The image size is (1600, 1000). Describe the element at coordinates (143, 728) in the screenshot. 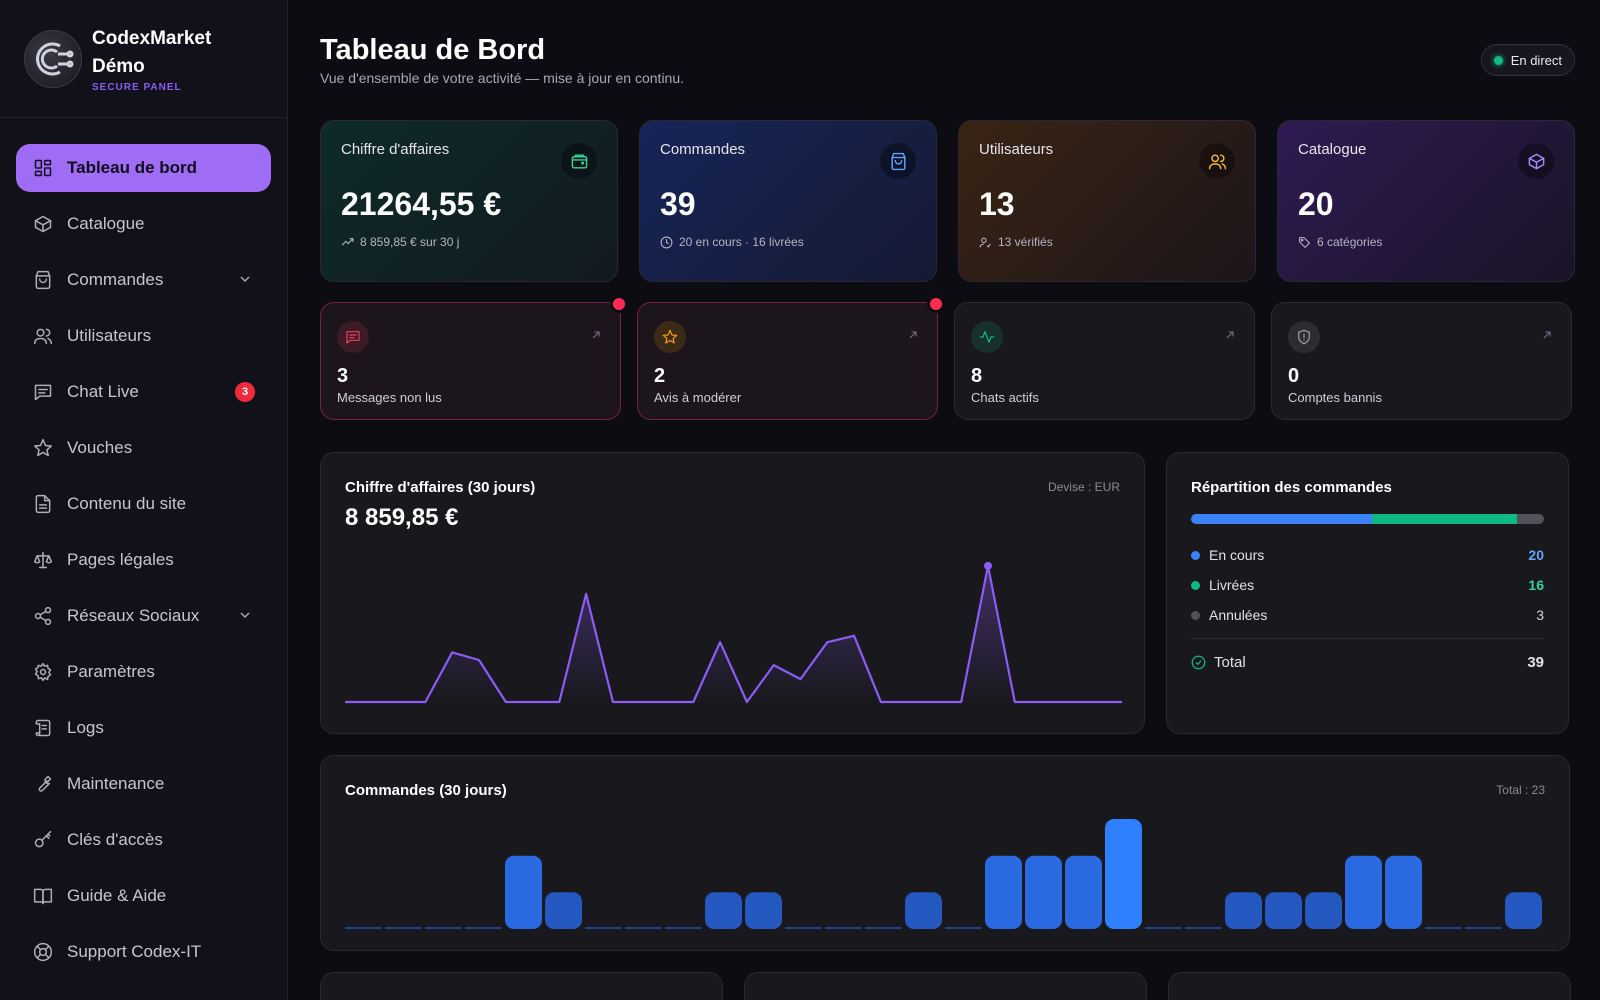

I see `sidebar-item-scroll: Logs` at that location.